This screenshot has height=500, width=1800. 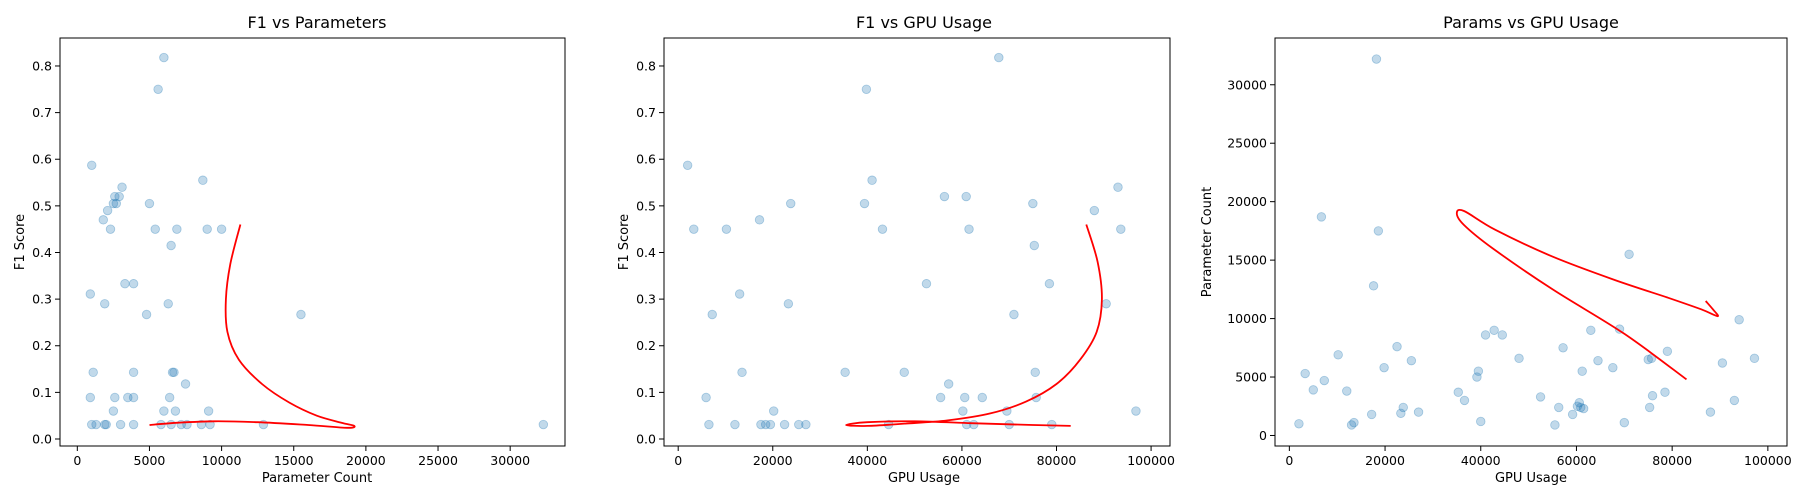 I want to click on x-tick-label: 0, so click(x=77, y=460).